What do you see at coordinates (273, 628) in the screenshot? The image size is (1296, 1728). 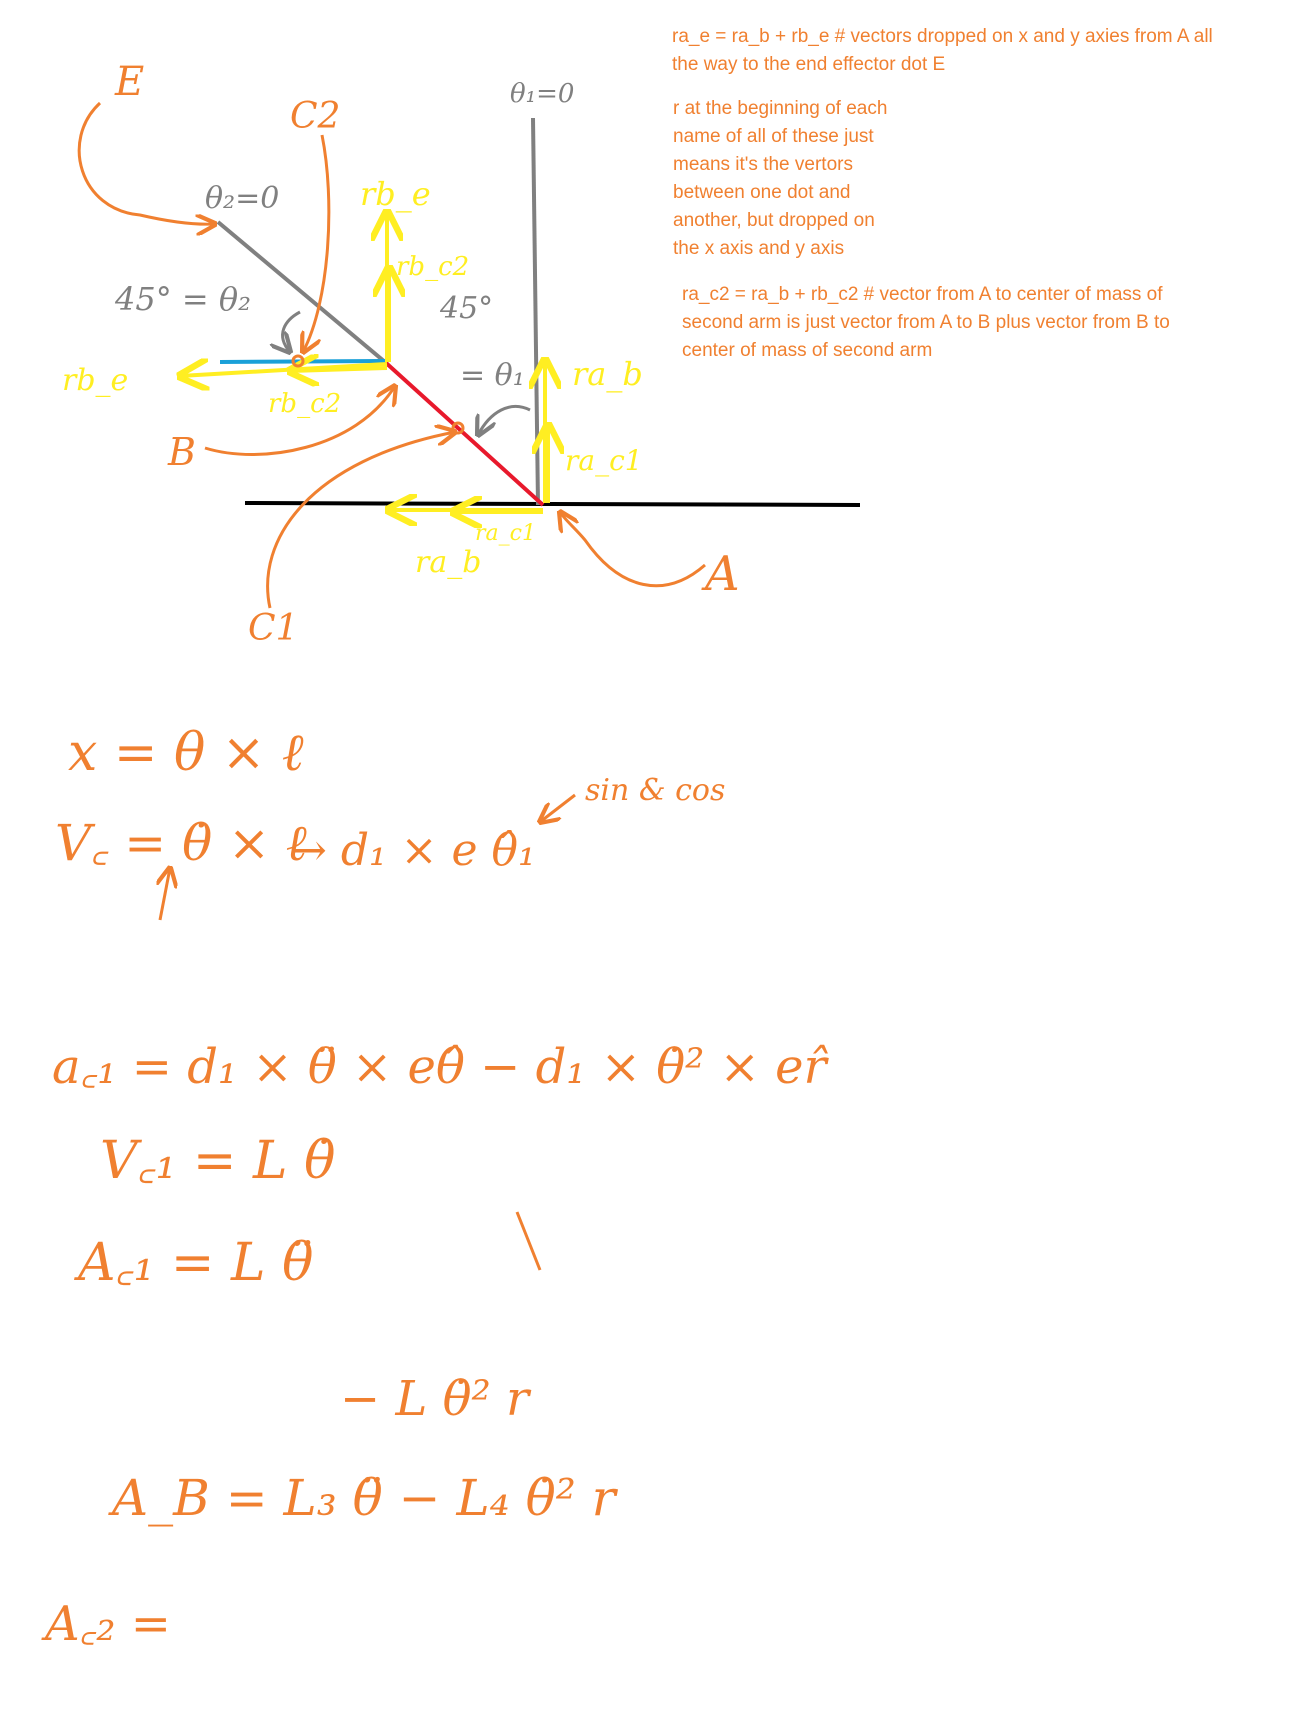 I see `label-c1: C1` at bounding box center [273, 628].